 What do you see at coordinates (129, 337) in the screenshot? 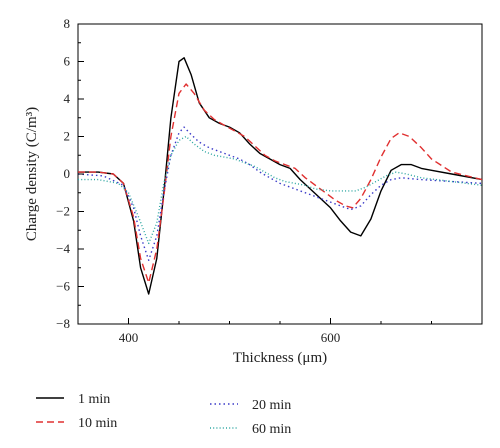
I see `x-tick-label: 400` at bounding box center [129, 337].